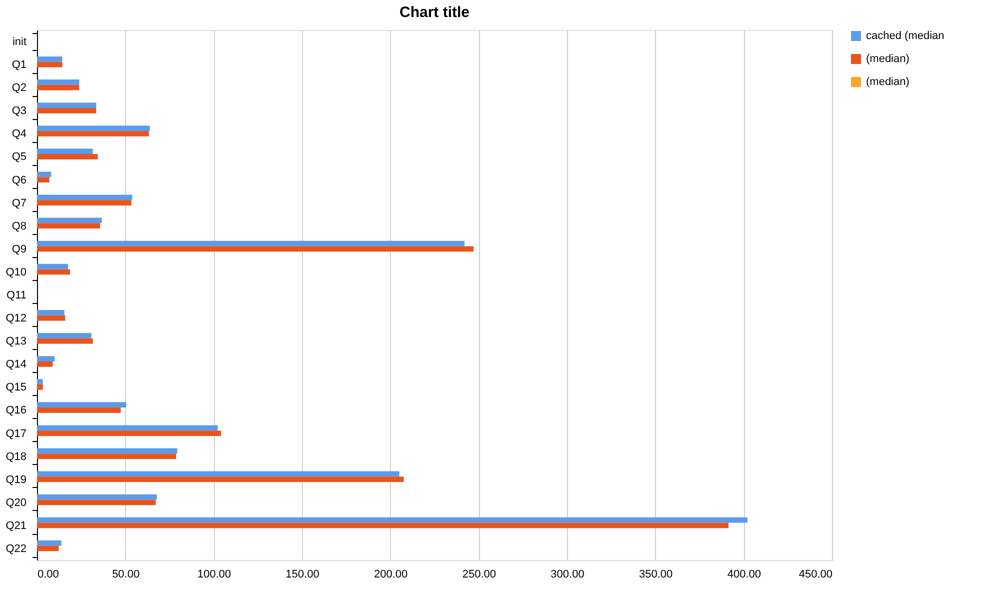 The height and width of the screenshot is (615, 998). I want to click on y-tick-label: Q13, so click(16, 342).